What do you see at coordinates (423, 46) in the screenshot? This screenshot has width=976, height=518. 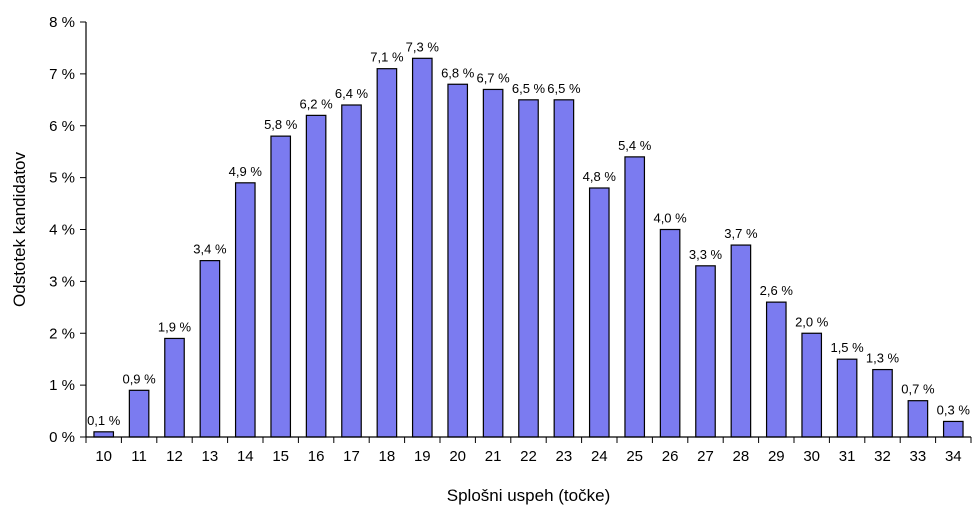 I see `data-label: 7,3 %` at bounding box center [423, 46].